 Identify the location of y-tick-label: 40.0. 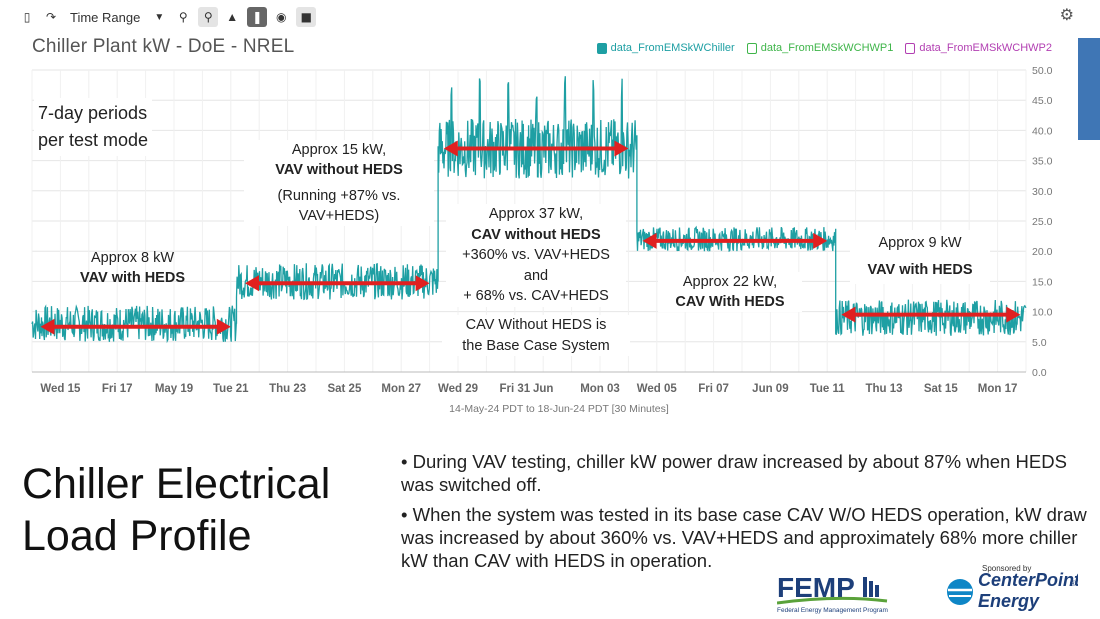
(1042, 131).